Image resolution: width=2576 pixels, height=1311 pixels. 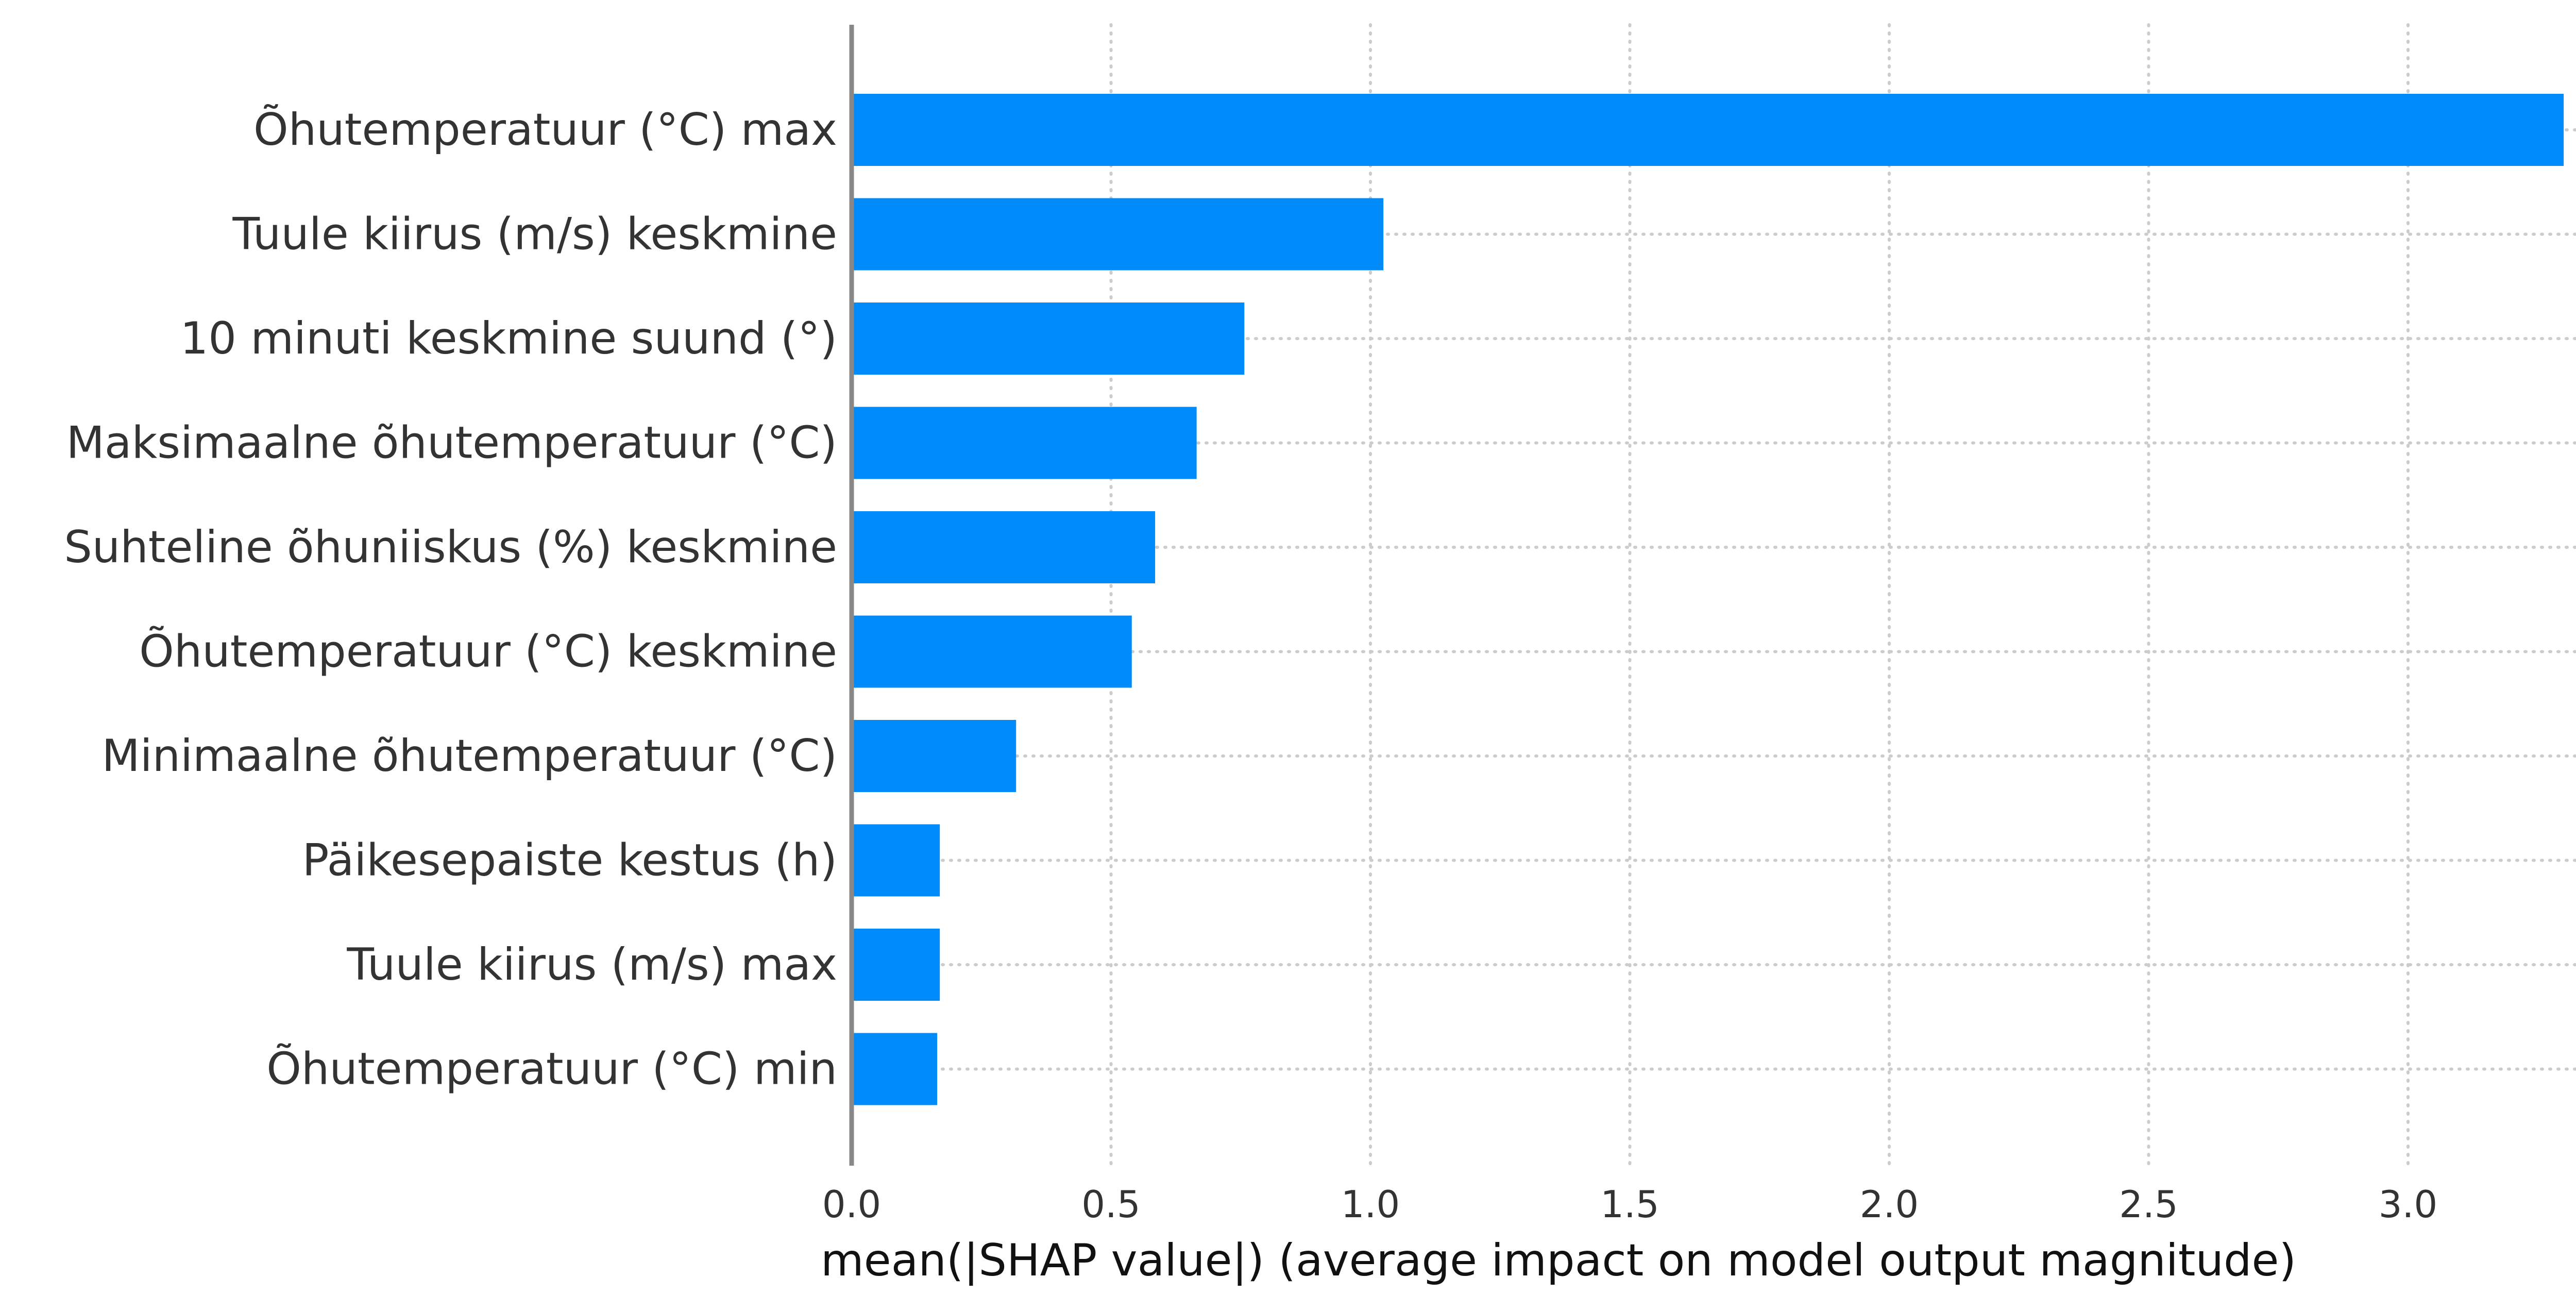 I want to click on y-tick-label: Tuule kiirus (m/s) max, so click(x=591, y=964).